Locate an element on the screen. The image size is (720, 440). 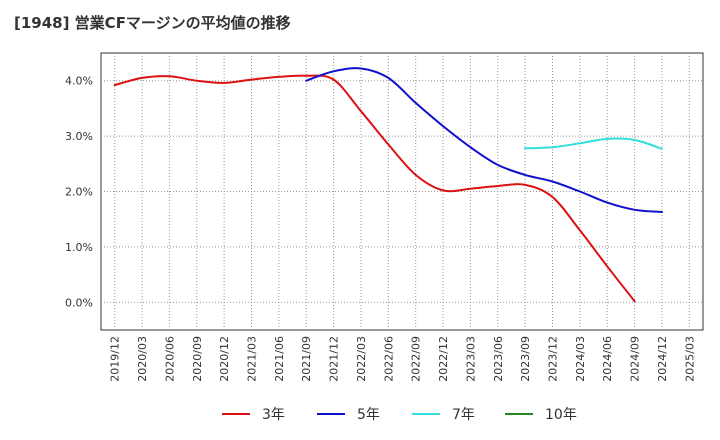
x-tick-label: 2023/09 is located at coordinates (525, 359).